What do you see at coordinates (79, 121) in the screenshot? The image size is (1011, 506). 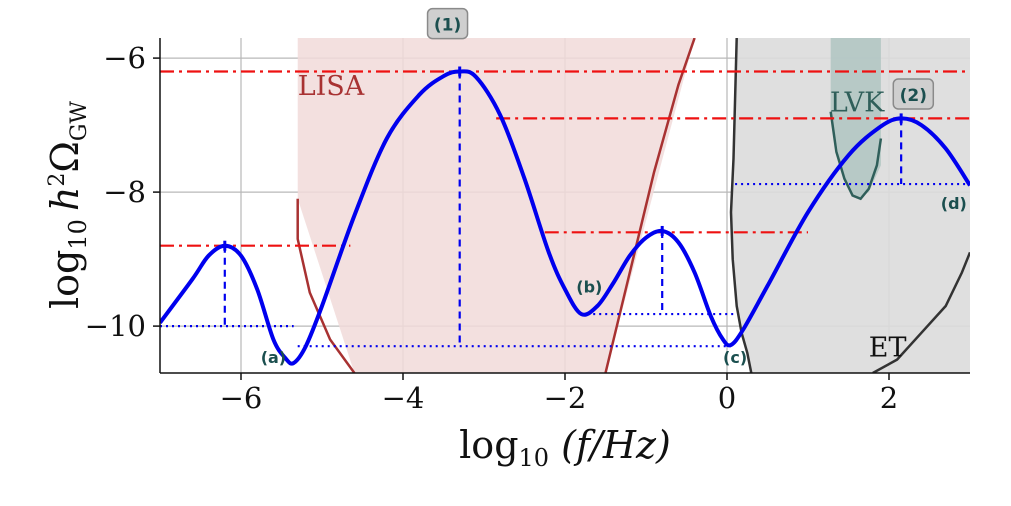 I see `y-axis-omega-sub: GW` at bounding box center [79, 121].